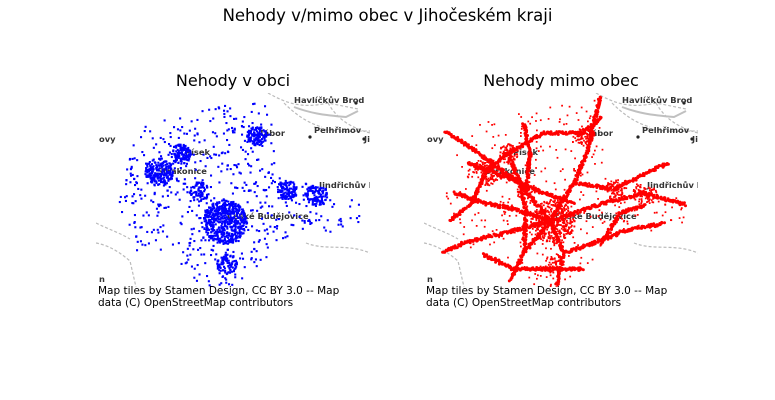 The width and height of the screenshot is (775, 400). I want to click on town-label: Havlíčkův Brod, so click(329, 100).